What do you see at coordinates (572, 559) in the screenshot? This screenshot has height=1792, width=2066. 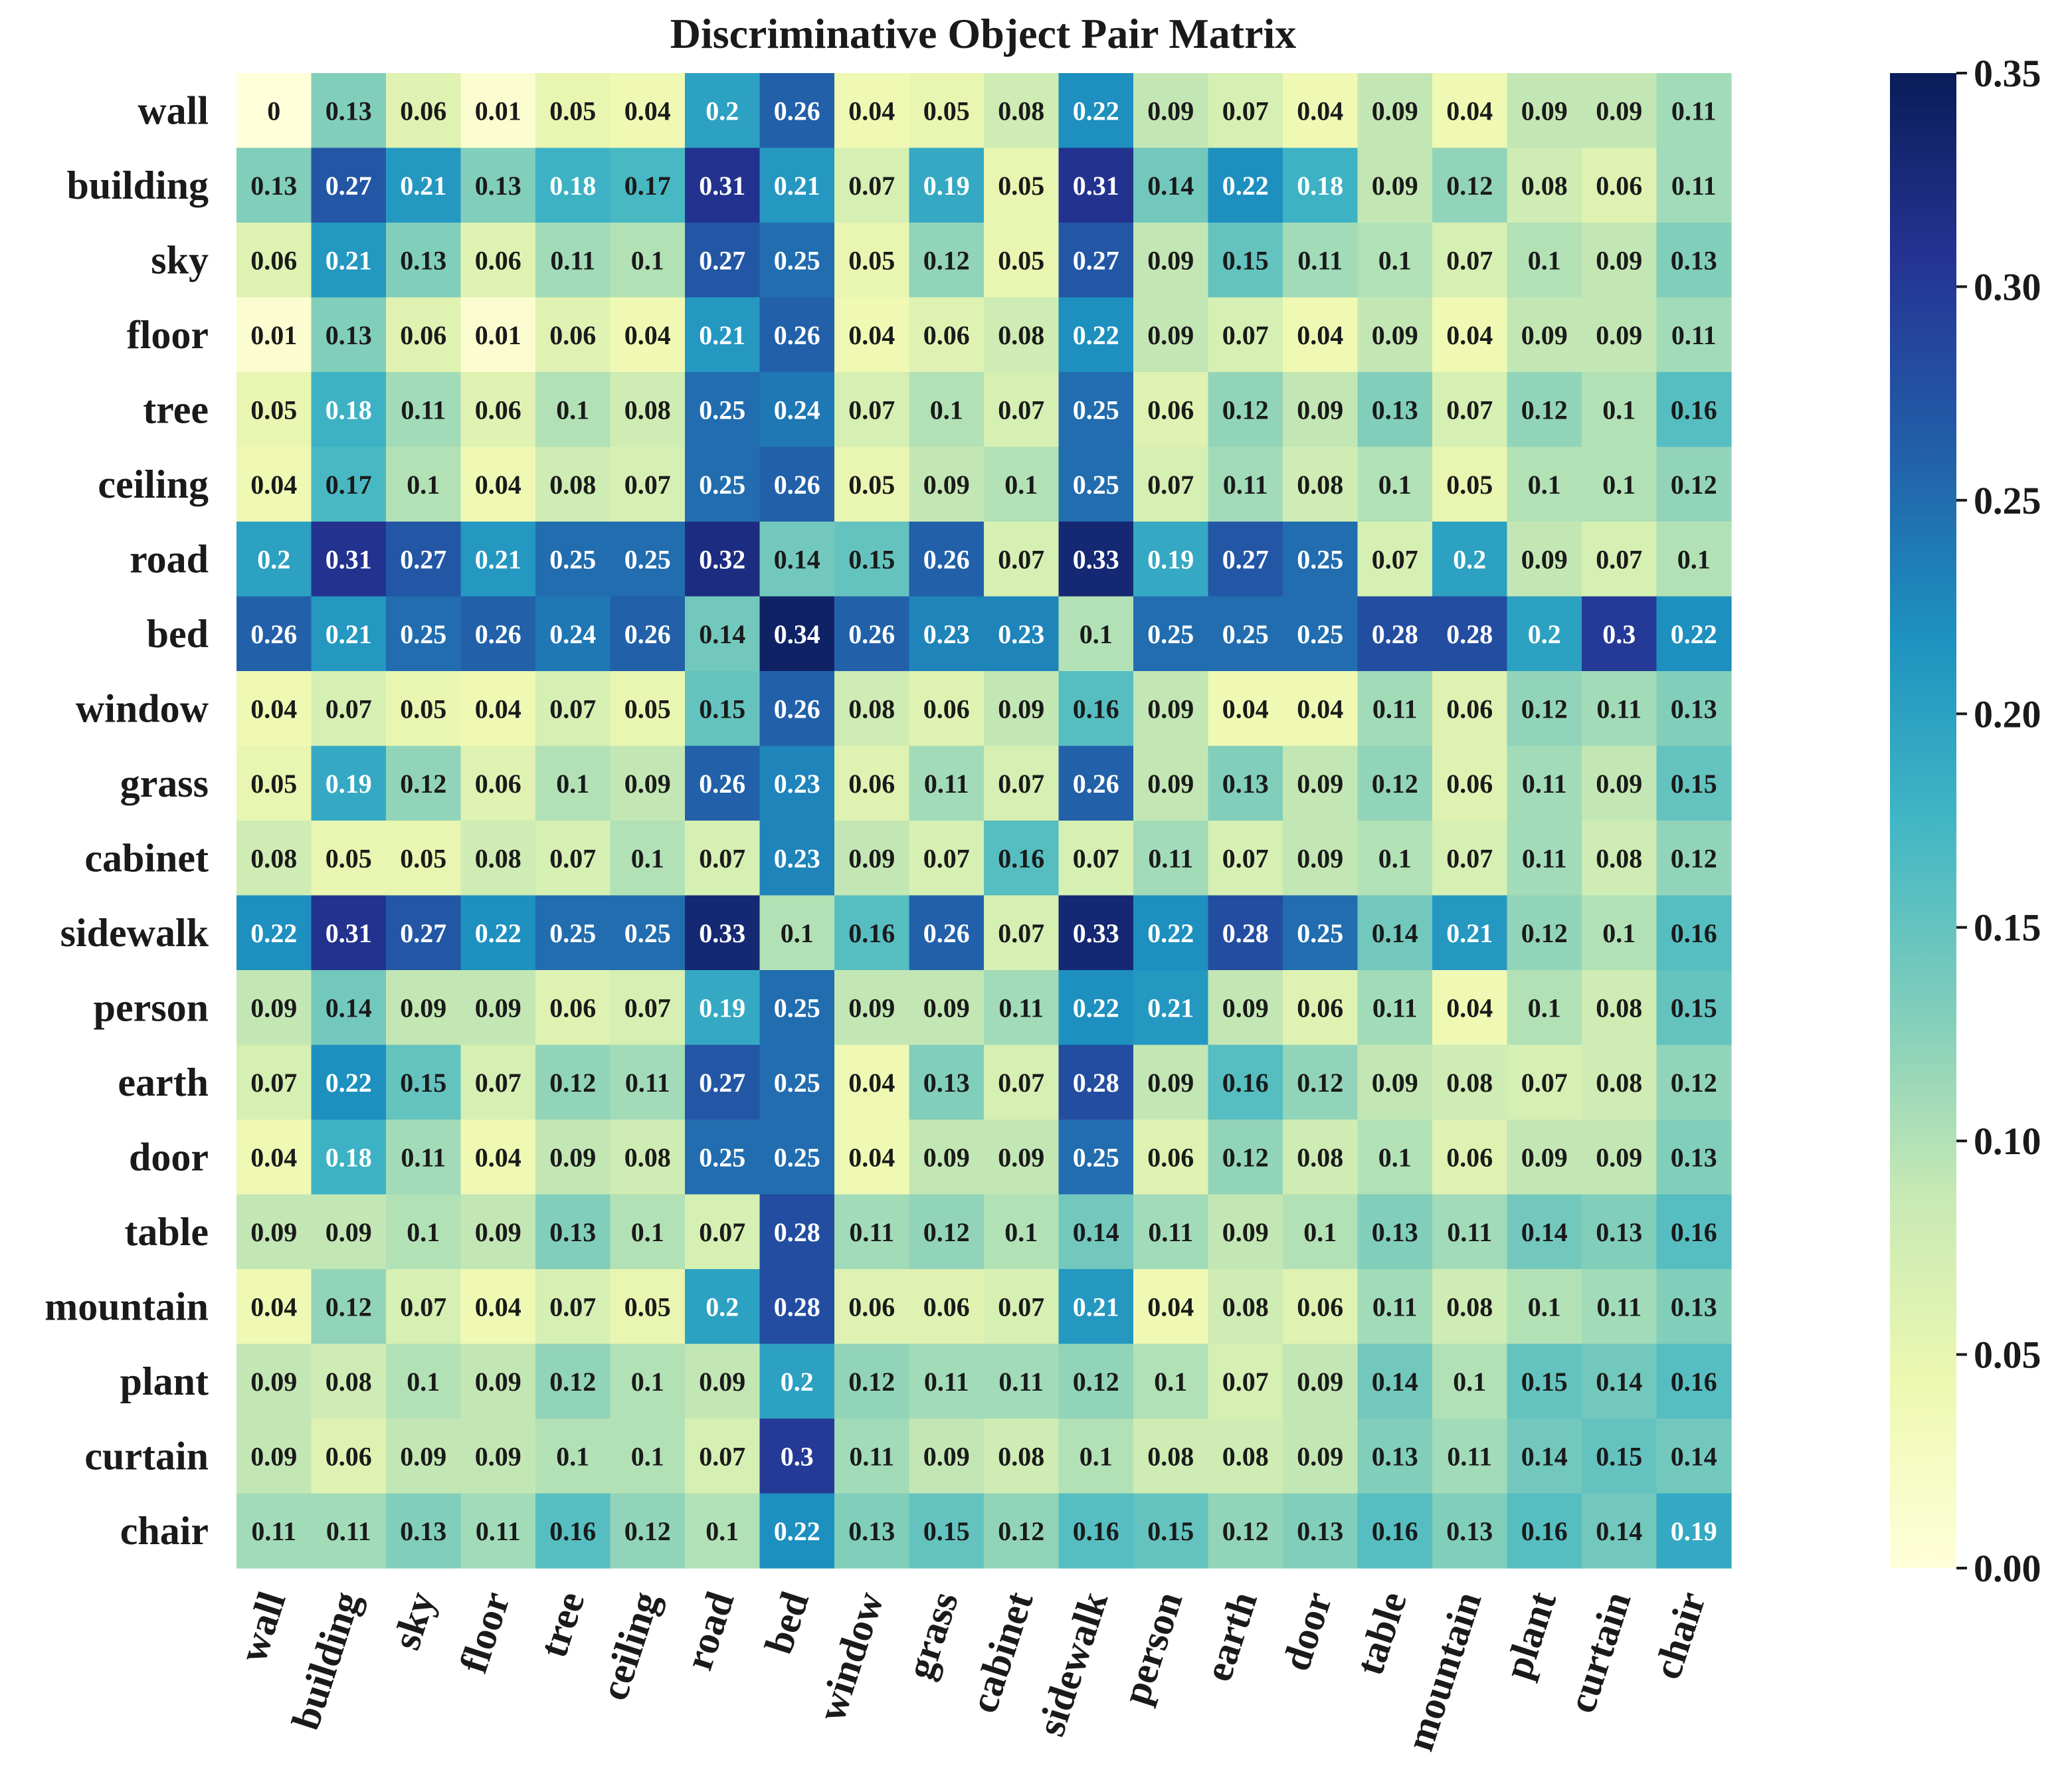 I see `cell-value-label: 0.25` at bounding box center [572, 559].